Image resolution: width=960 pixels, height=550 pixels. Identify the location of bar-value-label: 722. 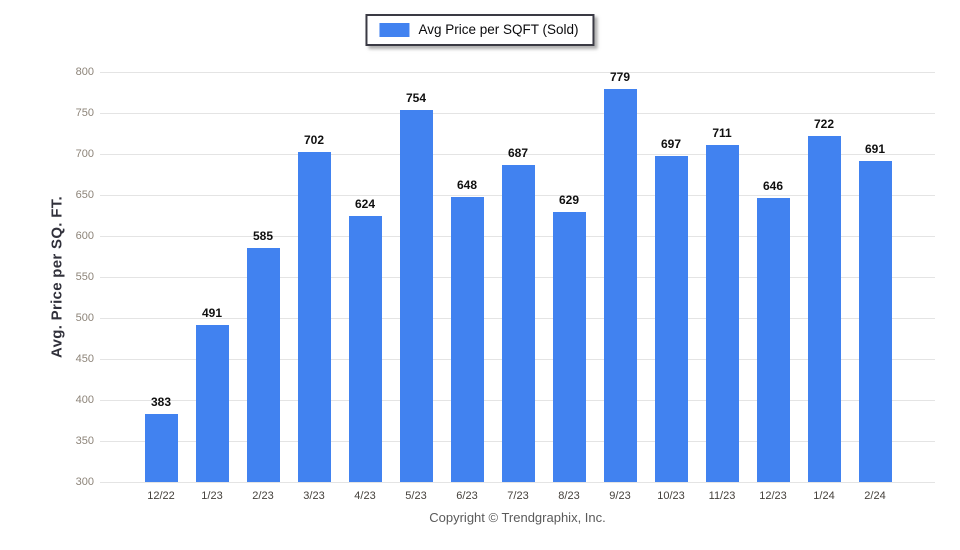
(824, 123).